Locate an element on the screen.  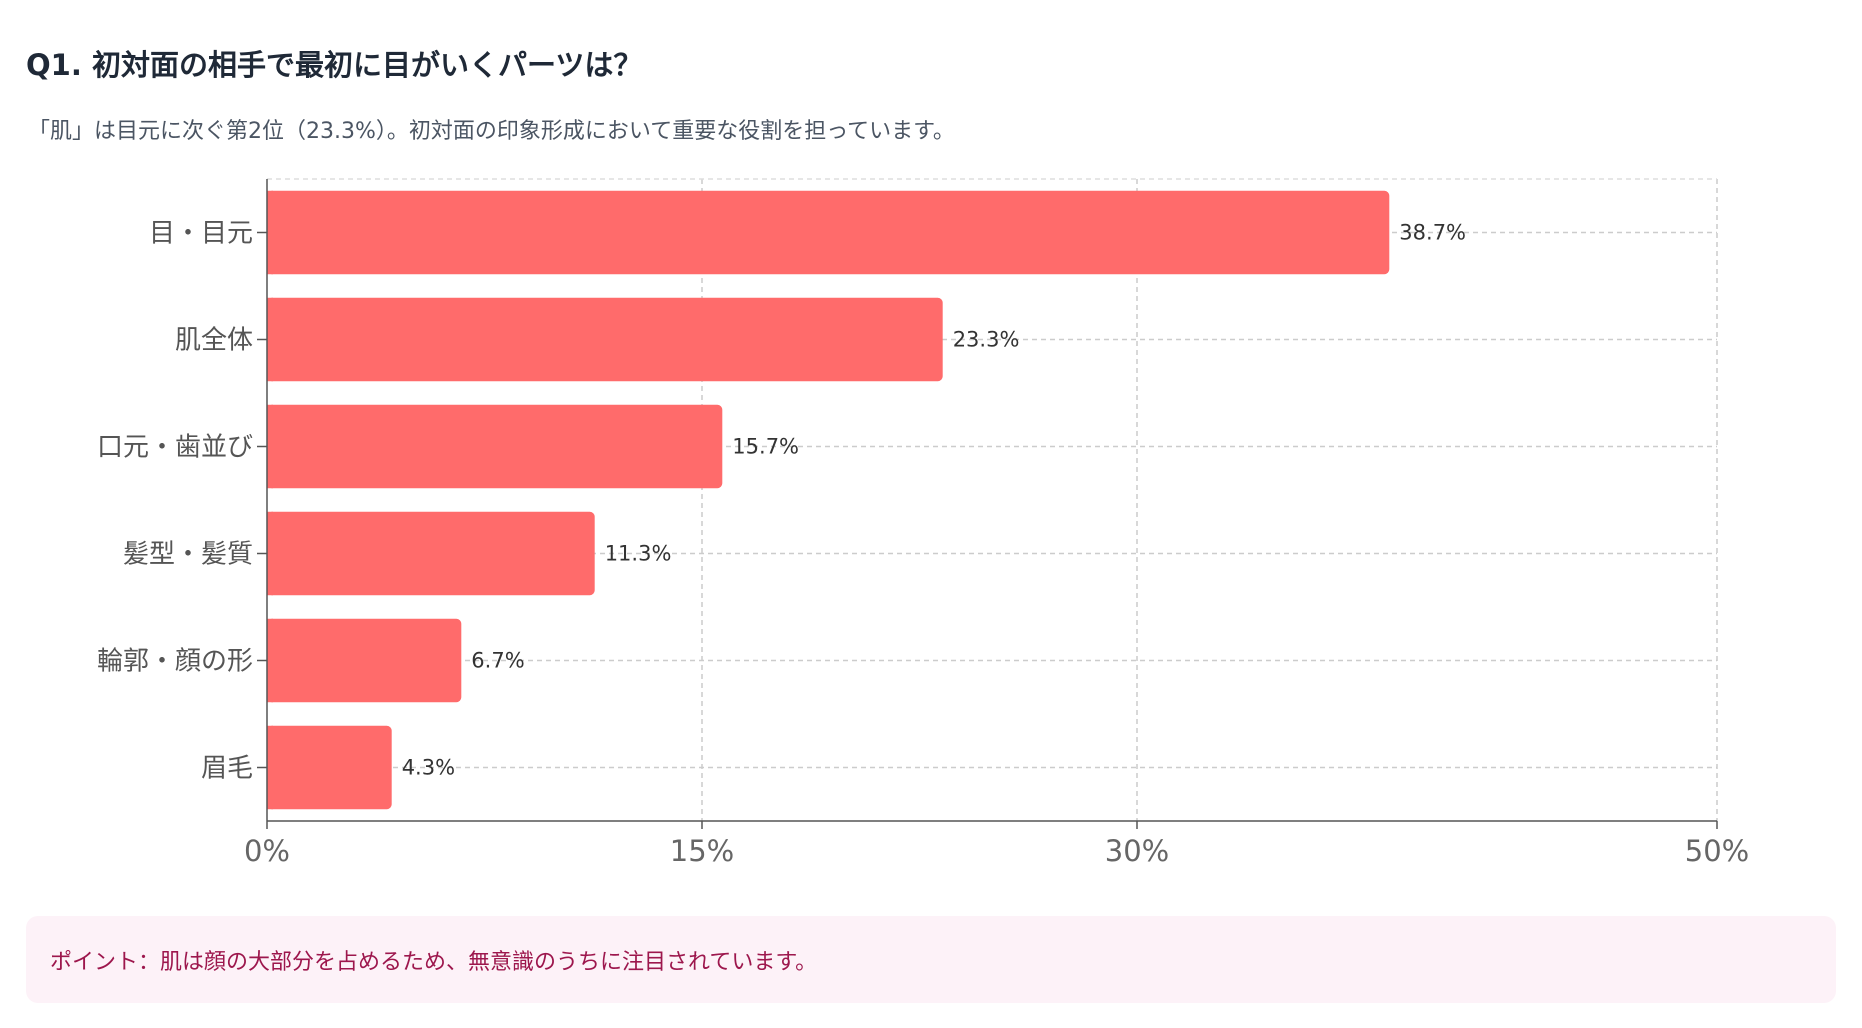
value-label: 38.7% is located at coordinates (1432, 233).